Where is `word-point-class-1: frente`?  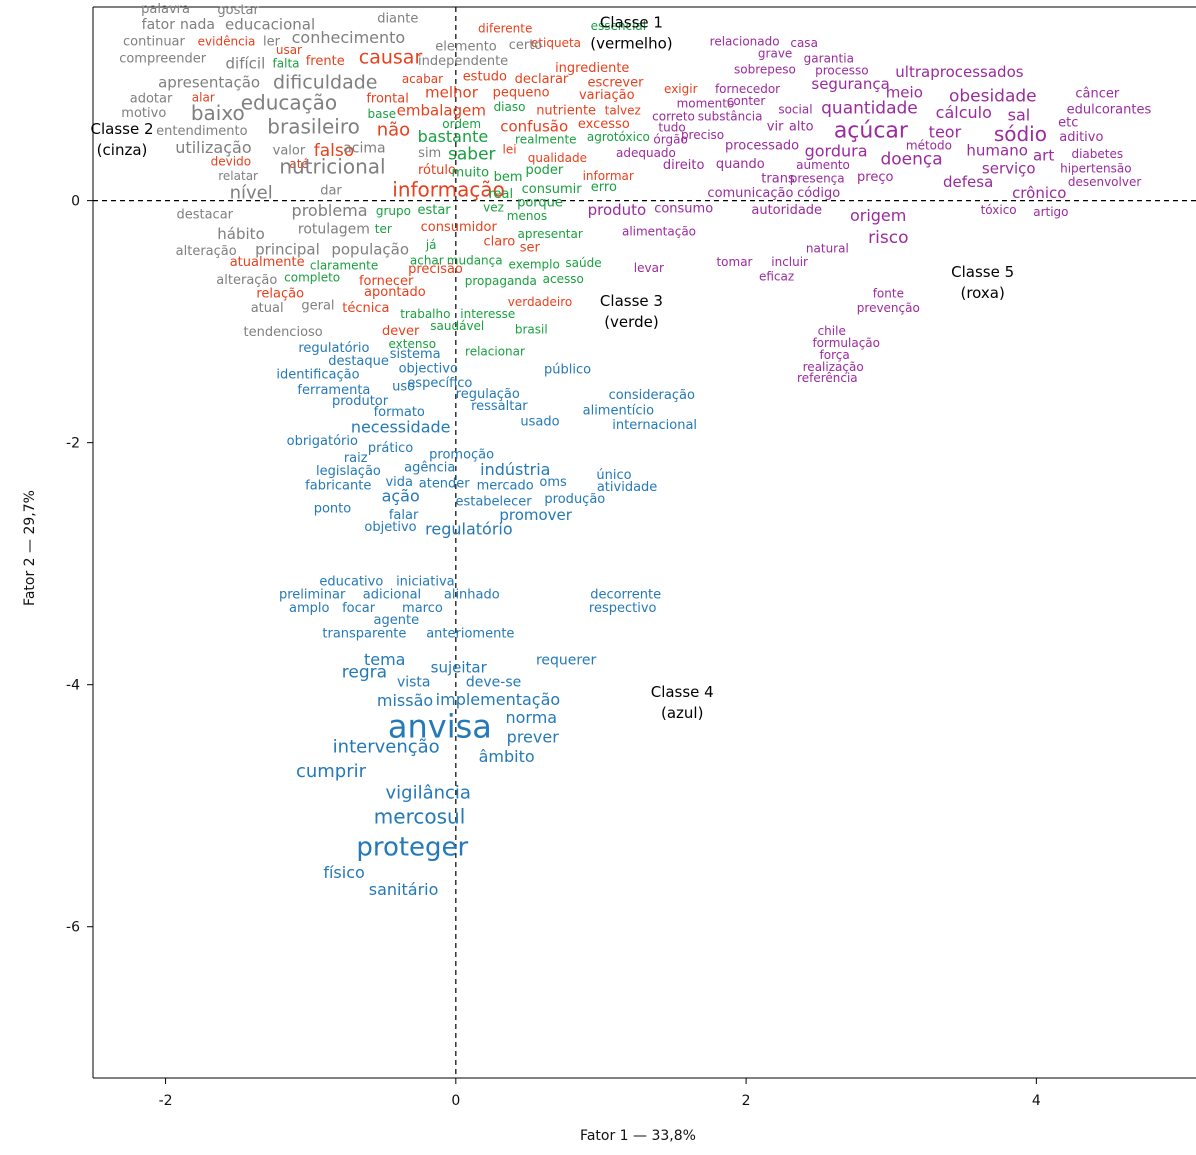 word-point-class-1: frente is located at coordinates (325, 61).